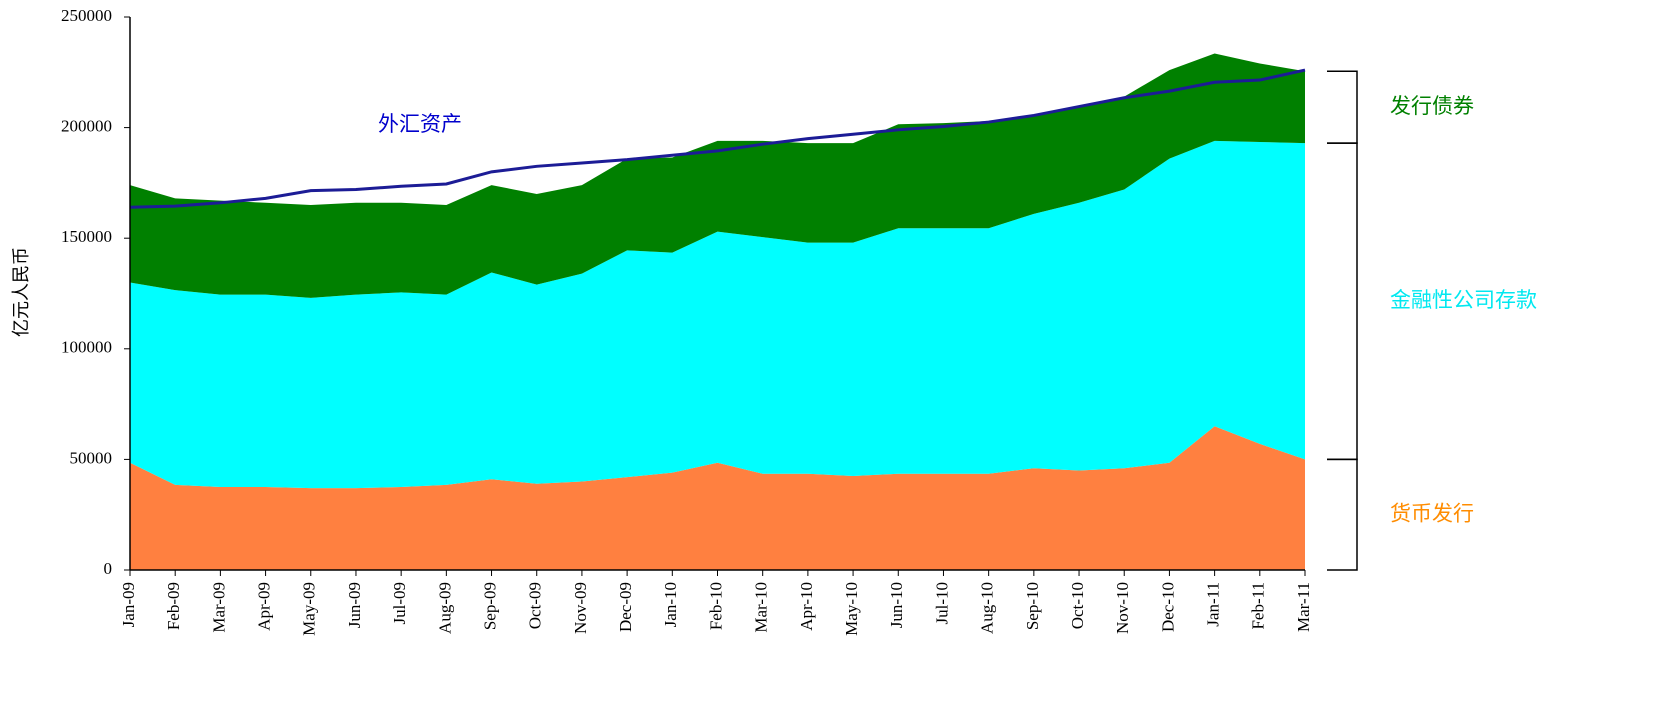 The width and height of the screenshot is (1671, 709). What do you see at coordinates (717, 138) in the screenshot?
I see `line` at bounding box center [717, 138].